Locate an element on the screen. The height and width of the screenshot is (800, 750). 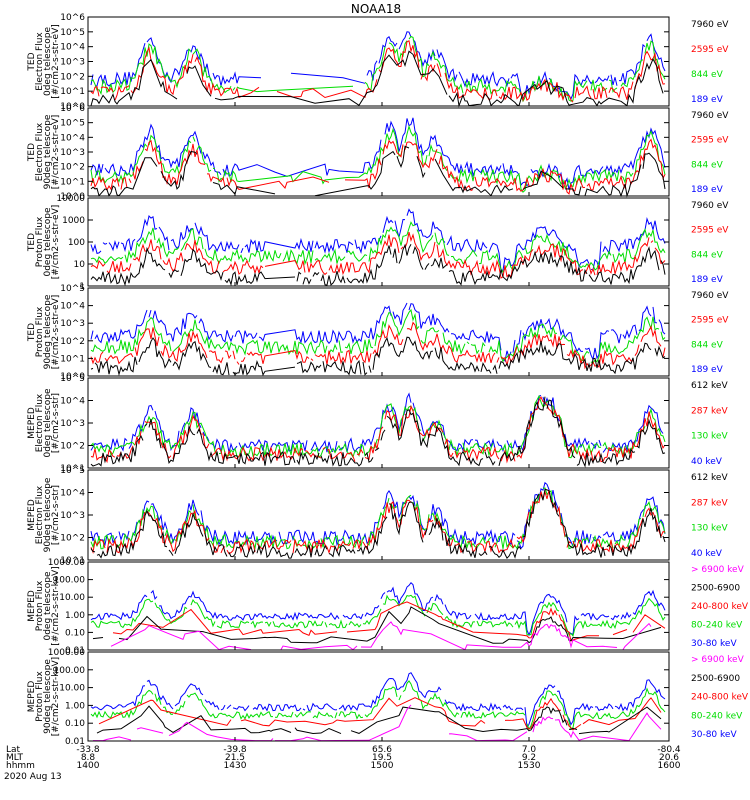
x-tick-hhmm: 1500 is located at coordinates (382, 766).